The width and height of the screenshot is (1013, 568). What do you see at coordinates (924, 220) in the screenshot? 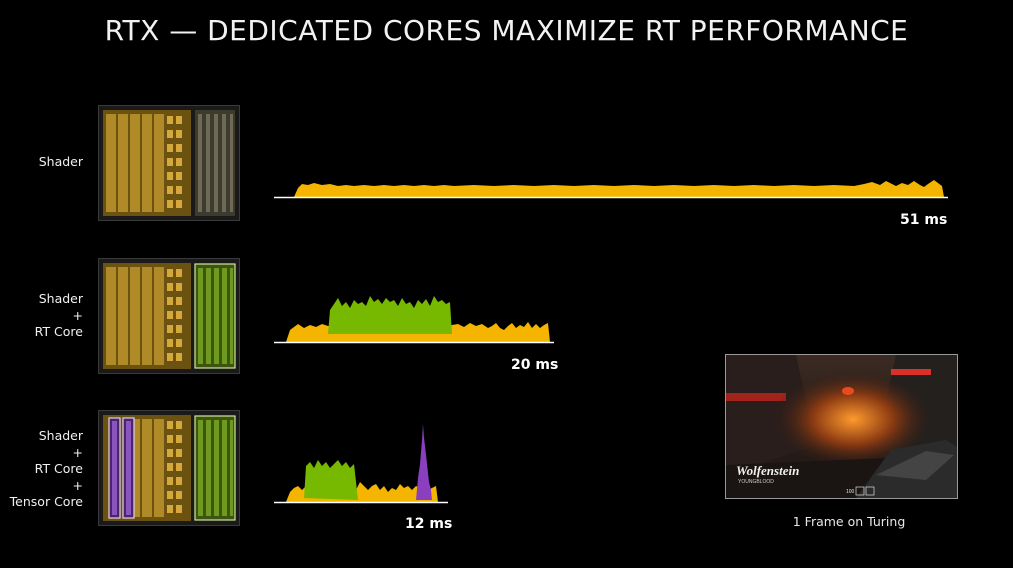
I see `time-label-51ms: 51 ms` at bounding box center [924, 220].